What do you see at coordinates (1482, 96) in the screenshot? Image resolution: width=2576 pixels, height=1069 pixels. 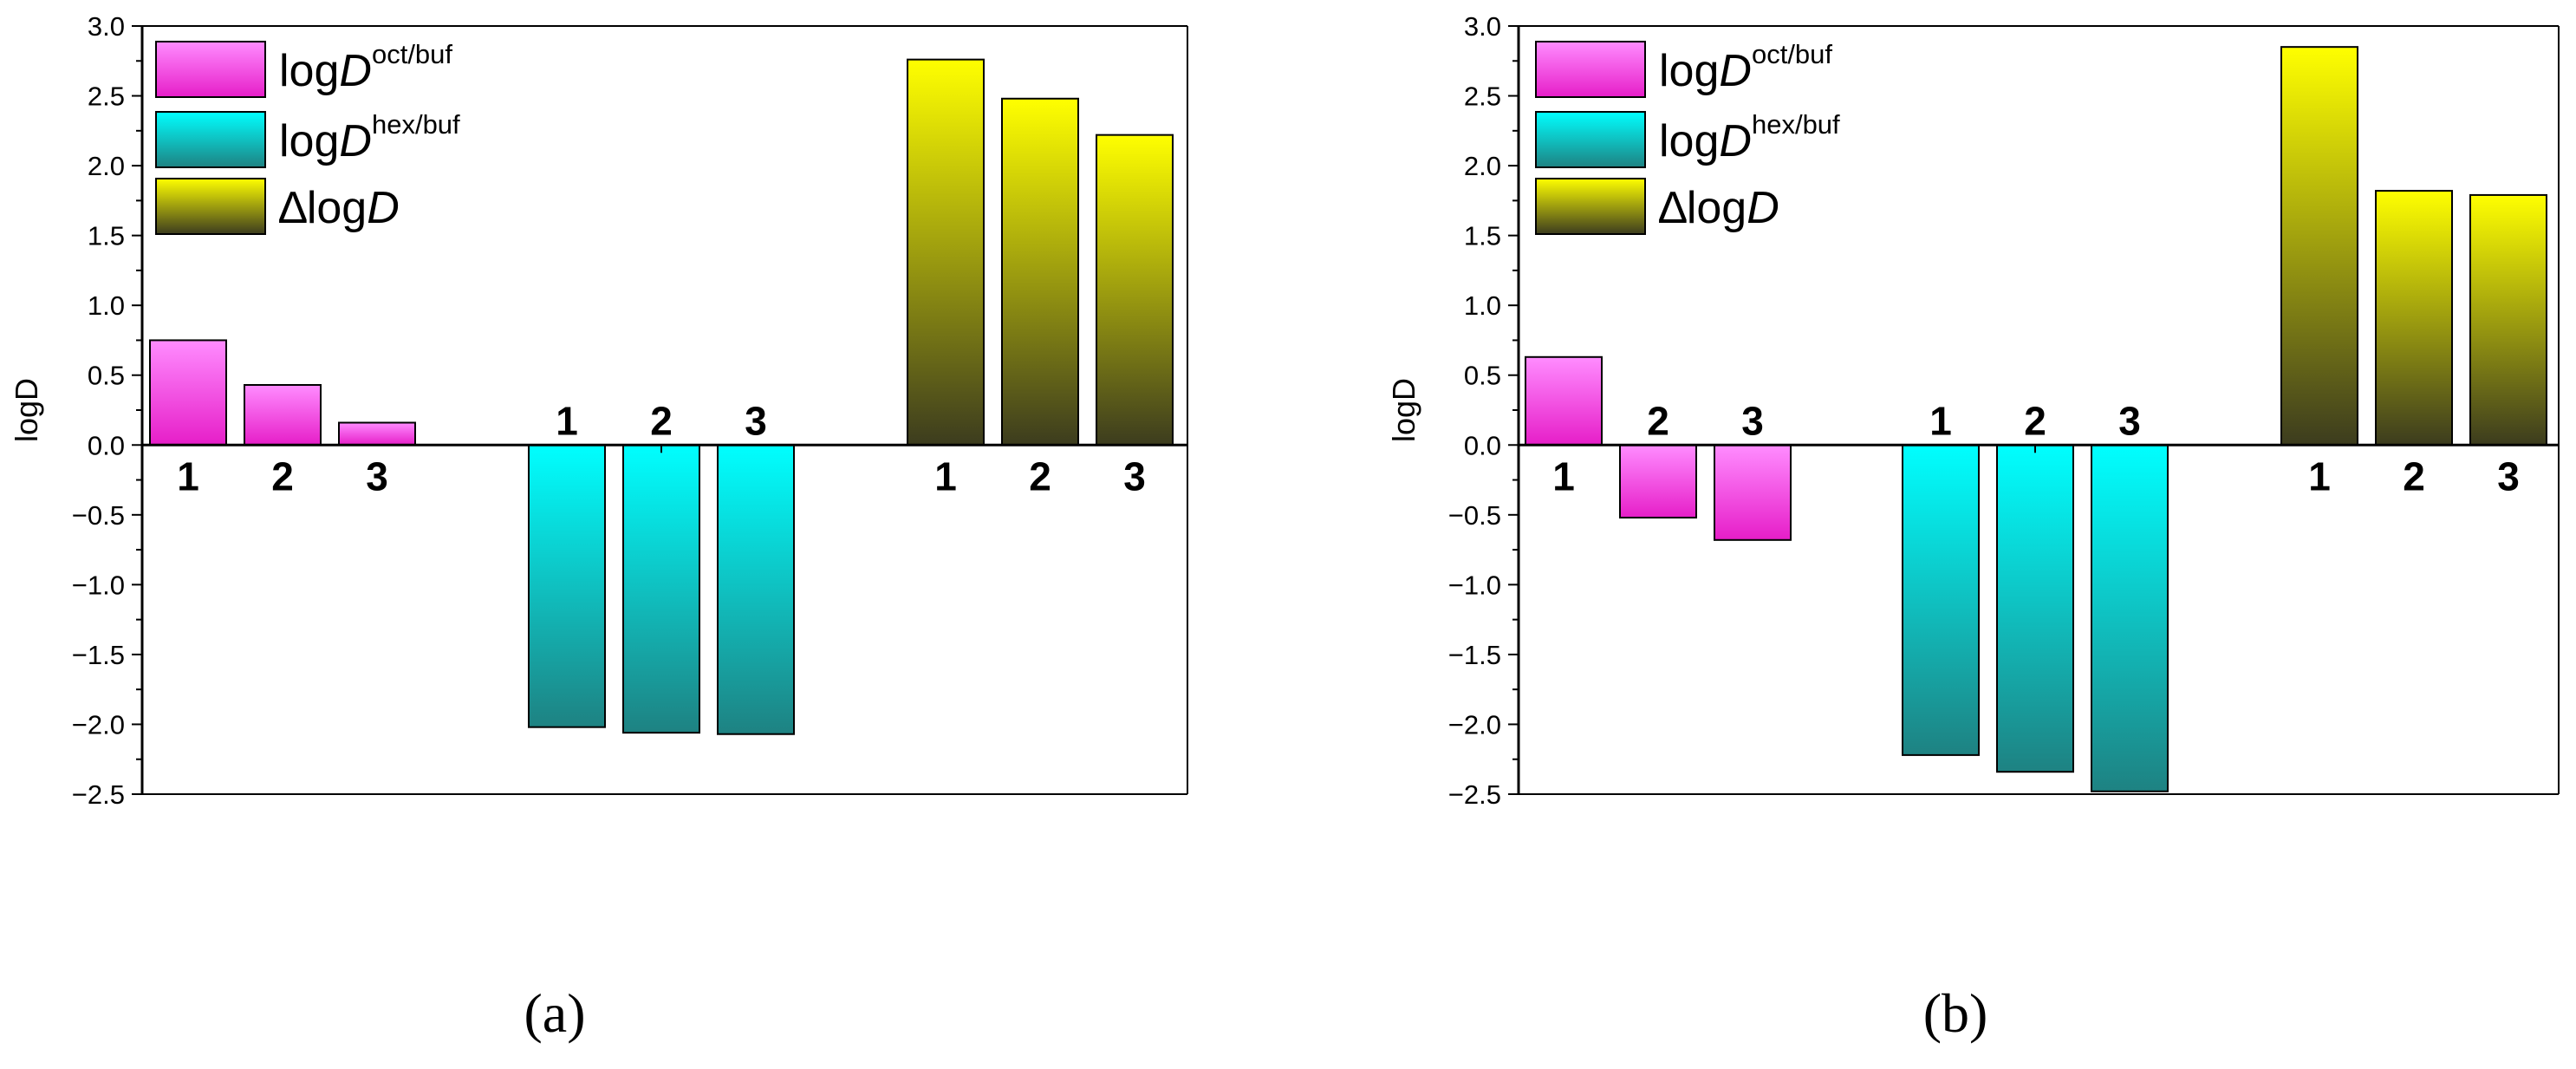 I see `panel-b-y-tick-label: 2.5` at bounding box center [1482, 96].